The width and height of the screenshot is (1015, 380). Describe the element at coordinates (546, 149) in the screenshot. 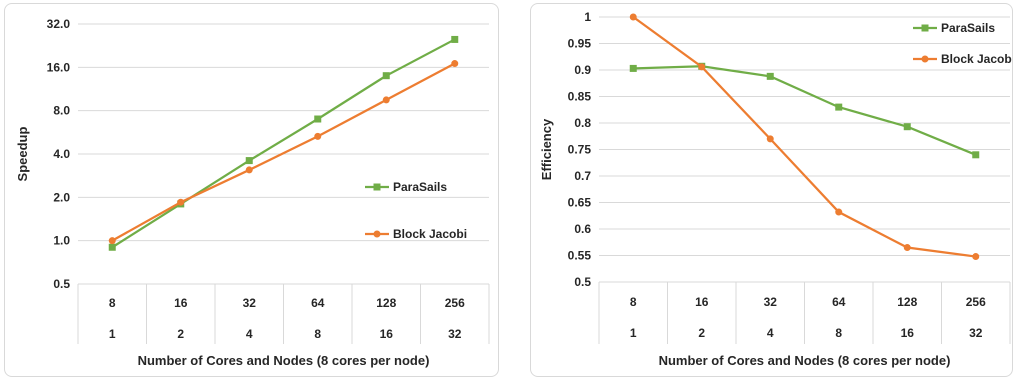

I see `y-axis-title: Efficiency` at that location.